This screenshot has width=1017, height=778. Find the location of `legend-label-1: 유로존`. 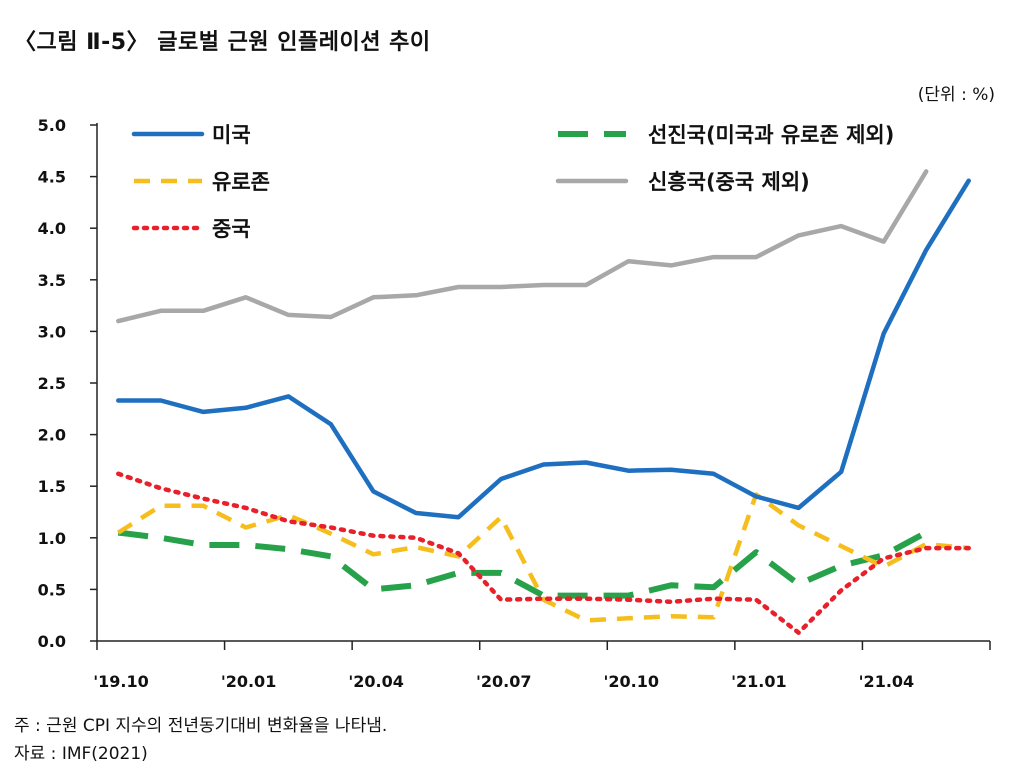

legend-label-1: 유로존 is located at coordinates (241, 182).